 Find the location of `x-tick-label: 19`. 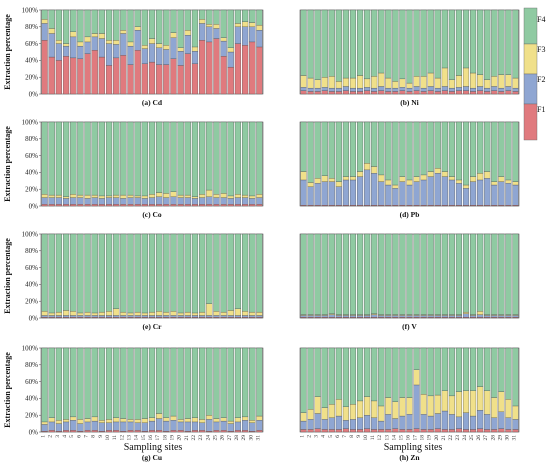

x-tick-label: 19 is located at coordinates (172, 438).